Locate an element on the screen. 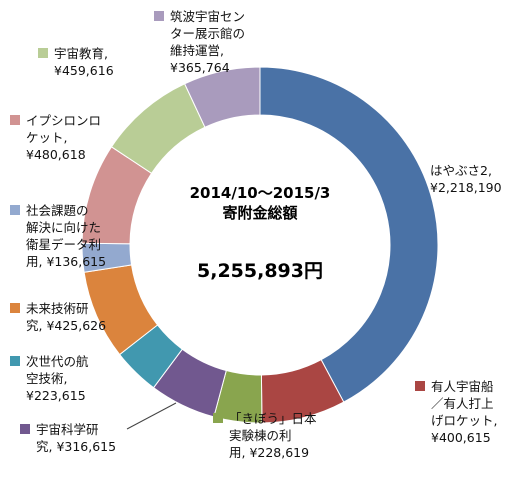  label-line: 空技術, is located at coordinates (47, 378).